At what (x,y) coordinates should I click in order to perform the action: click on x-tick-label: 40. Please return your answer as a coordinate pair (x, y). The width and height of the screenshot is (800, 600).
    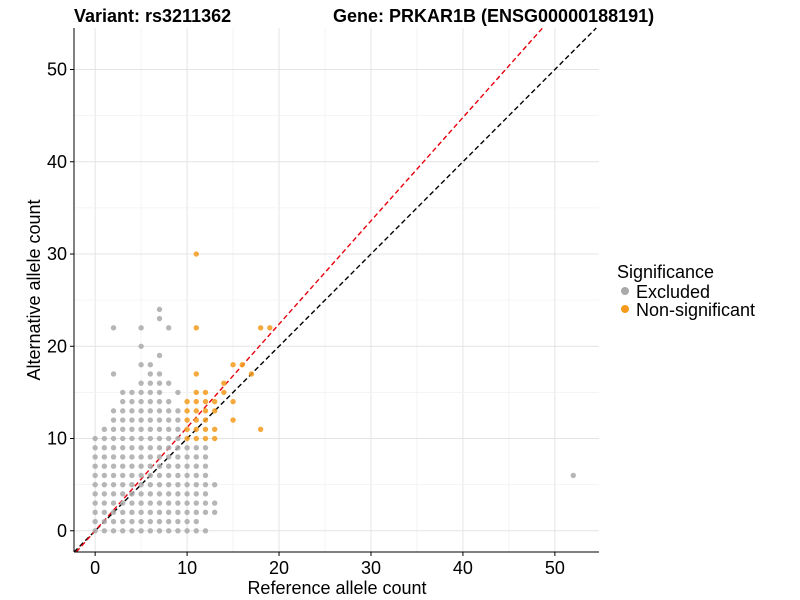
    Looking at the image, I should click on (463, 568).